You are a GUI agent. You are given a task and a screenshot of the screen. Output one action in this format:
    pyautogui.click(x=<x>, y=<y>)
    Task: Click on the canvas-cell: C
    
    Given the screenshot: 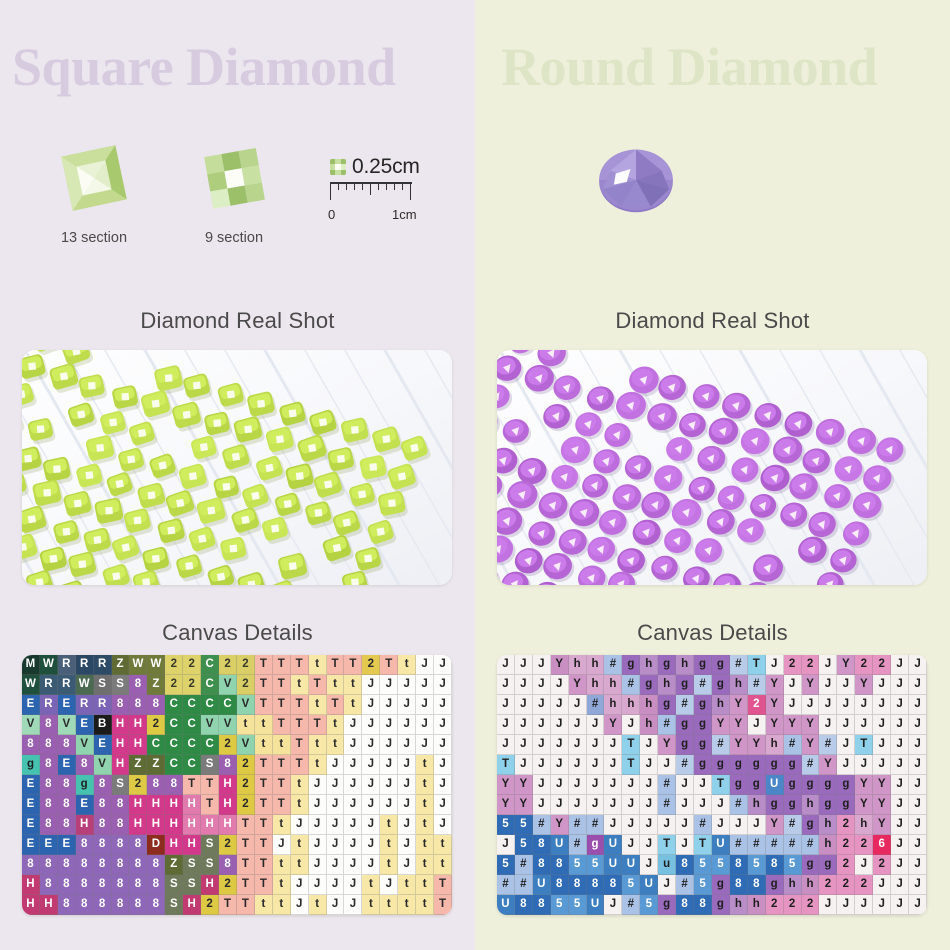 What is the action you would take?
    pyautogui.click(x=210, y=685)
    